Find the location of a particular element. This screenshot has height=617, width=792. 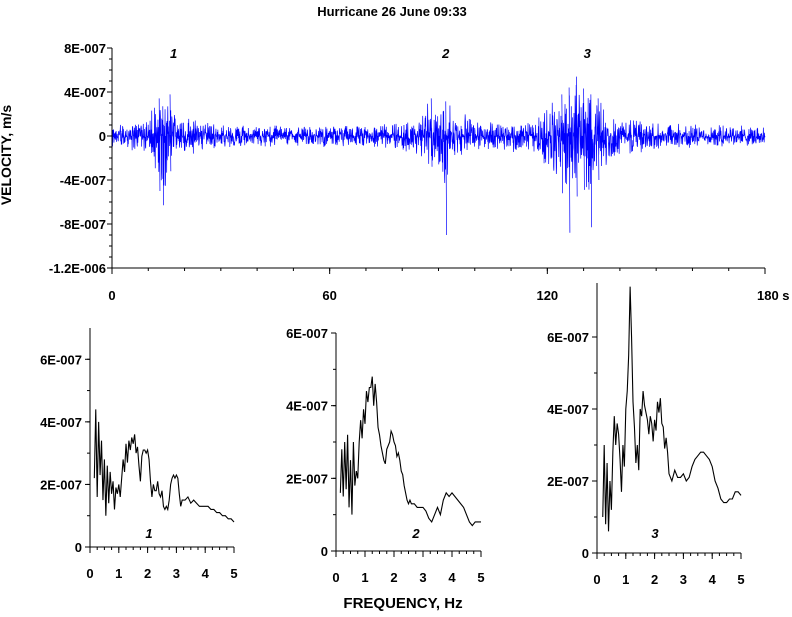

y-tick-label: -1.2E-006 is located at coordinates (77, 268).